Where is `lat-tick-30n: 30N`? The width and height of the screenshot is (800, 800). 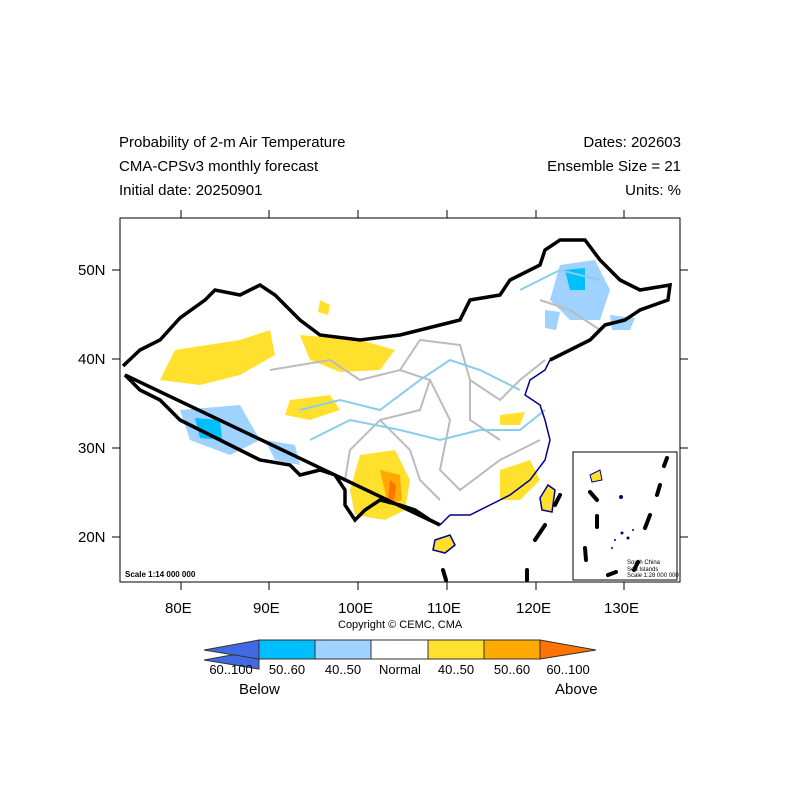
lat-tick-30n: 30N is located at coordinates (92, 448).